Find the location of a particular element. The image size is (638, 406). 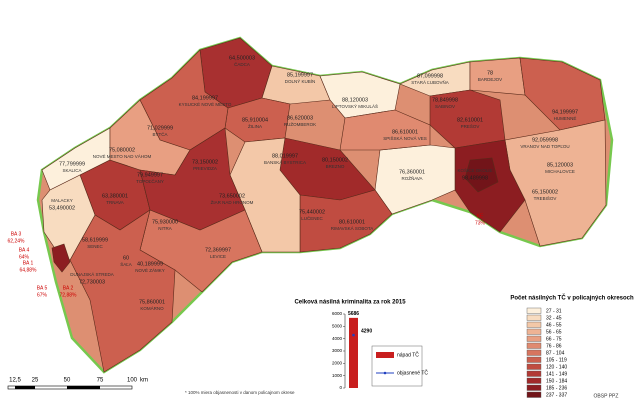

city-code: BA 5 is located at coordinates (42, 288).